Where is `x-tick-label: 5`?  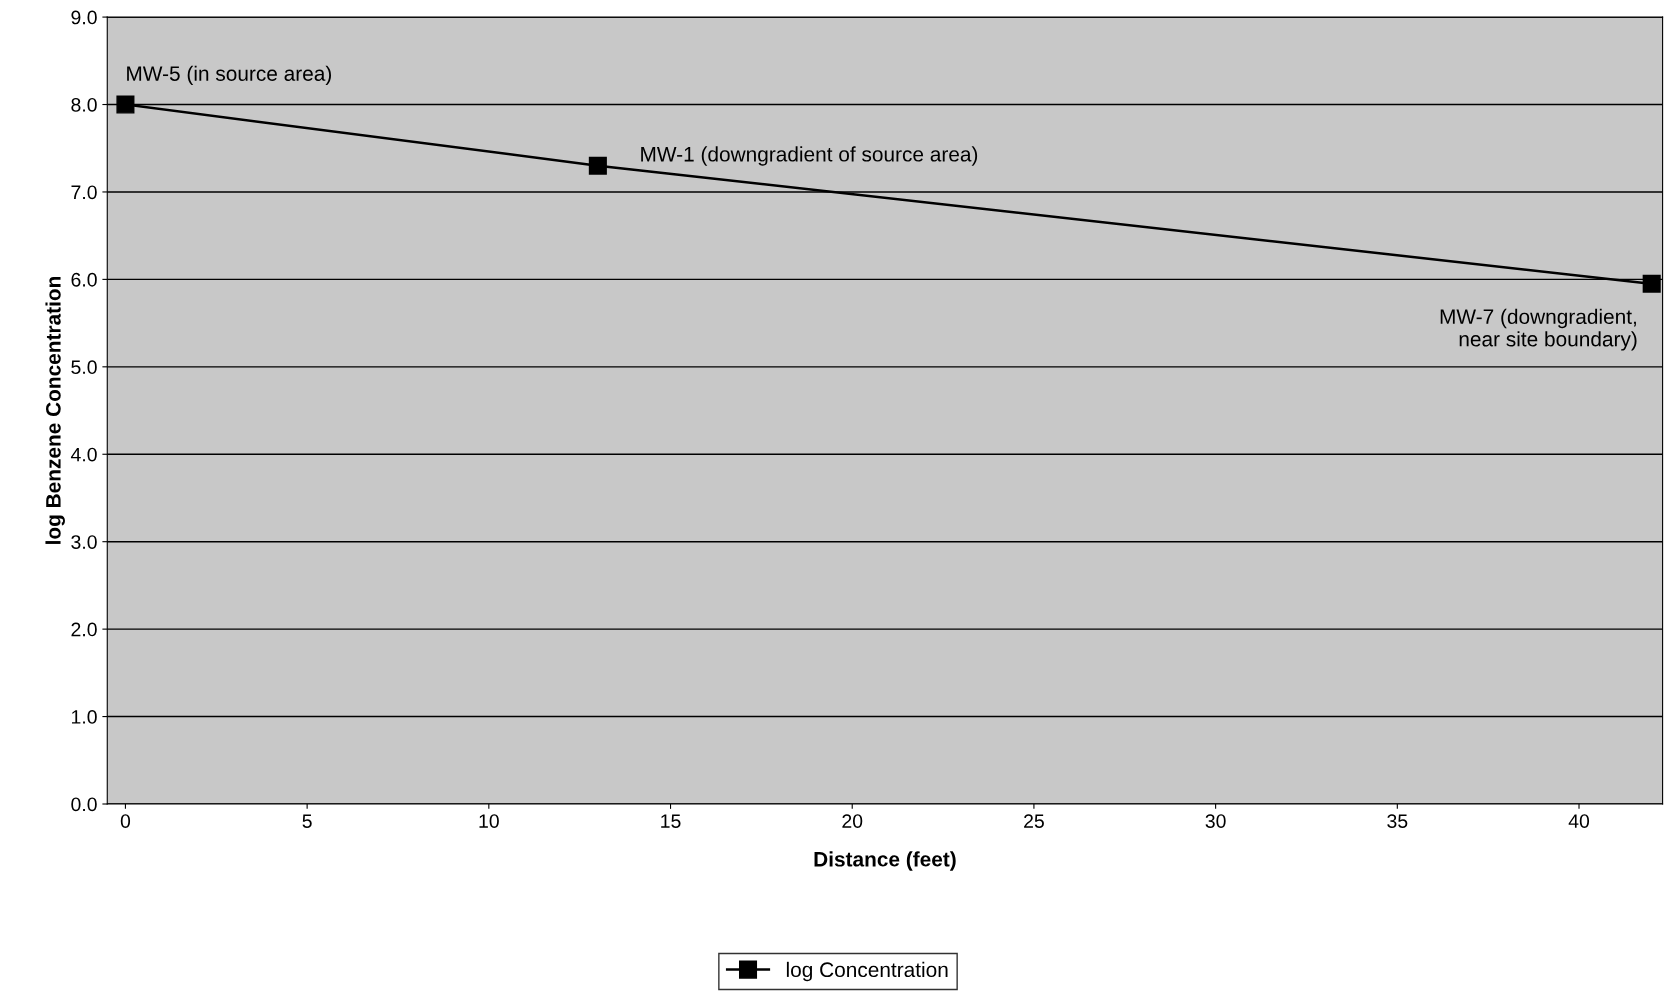 x-tick-label: 5 is located at coordinates (307, 821).